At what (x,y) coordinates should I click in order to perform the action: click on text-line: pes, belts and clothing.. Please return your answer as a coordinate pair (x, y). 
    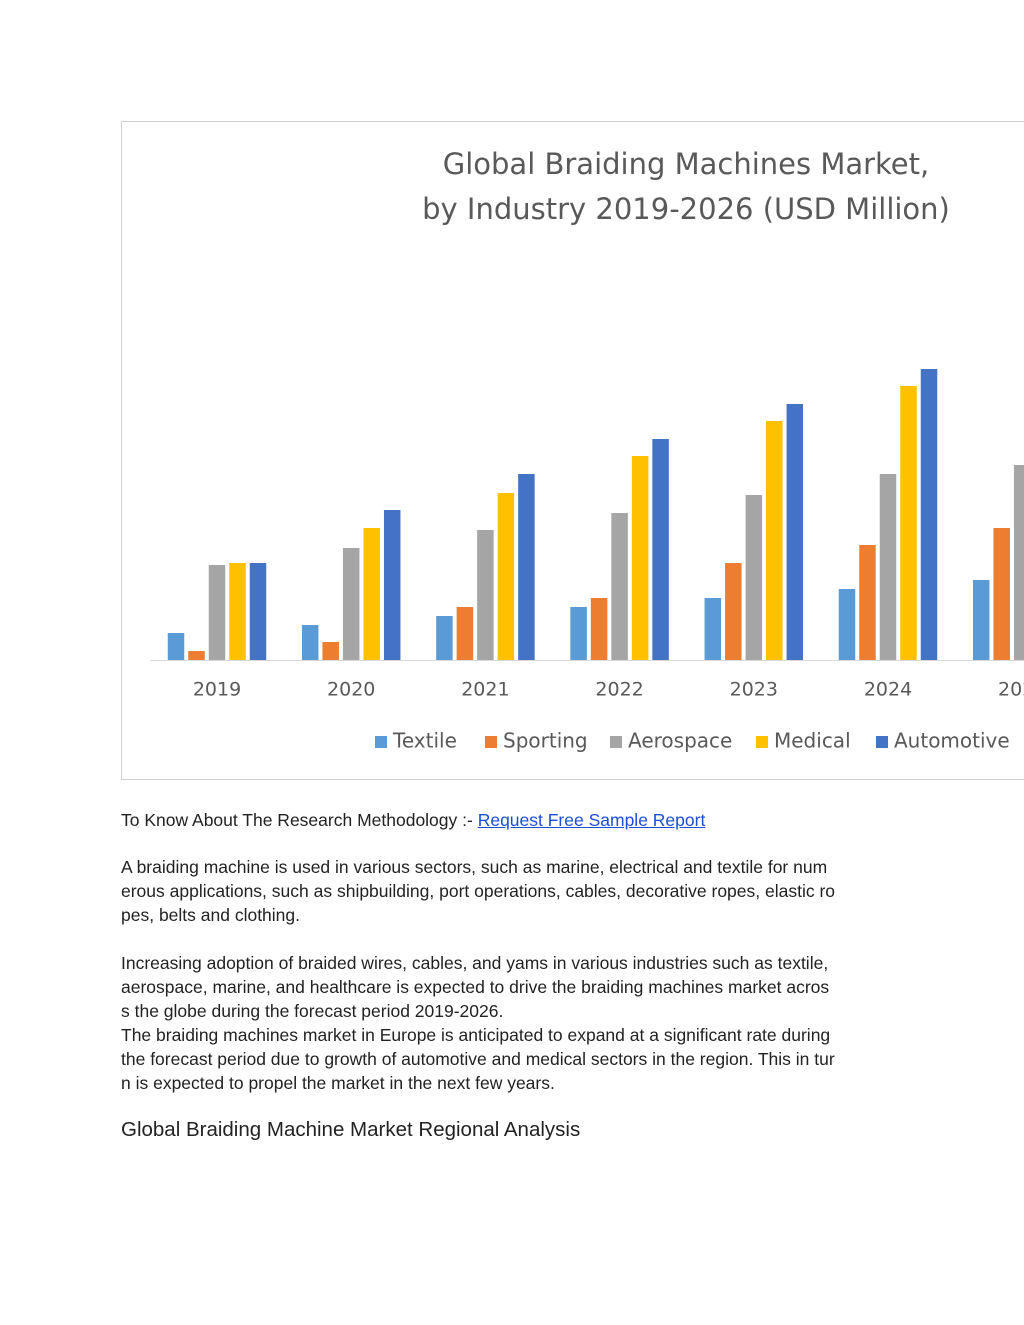
    Looking at the image, I should click on (211, 915).